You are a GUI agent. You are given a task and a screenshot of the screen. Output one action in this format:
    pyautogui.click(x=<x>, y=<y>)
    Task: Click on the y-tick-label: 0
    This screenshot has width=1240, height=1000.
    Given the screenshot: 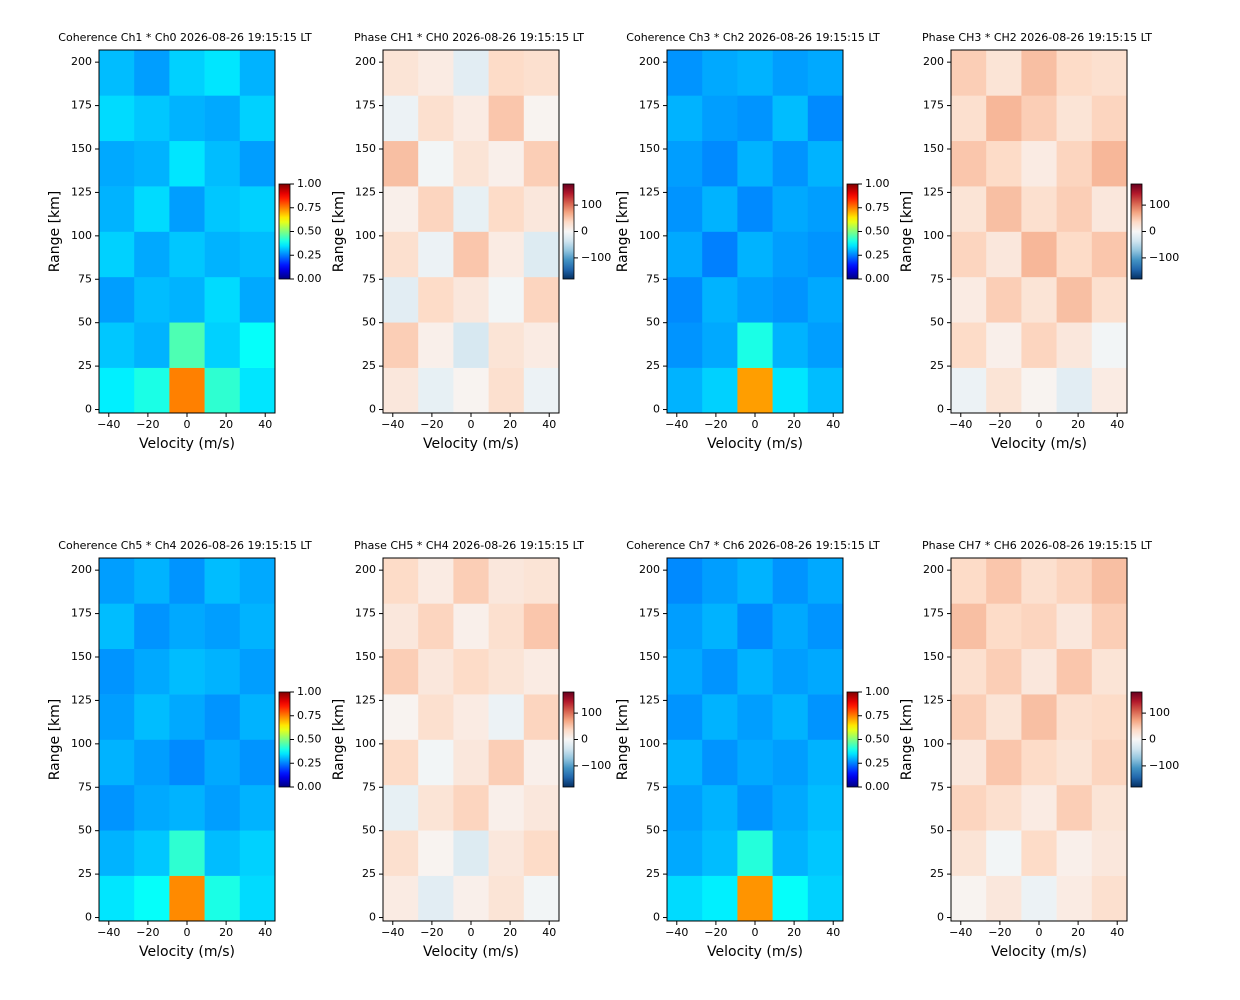 What is the action you would take?
    pyautogui.click(x=940, y=409)
    